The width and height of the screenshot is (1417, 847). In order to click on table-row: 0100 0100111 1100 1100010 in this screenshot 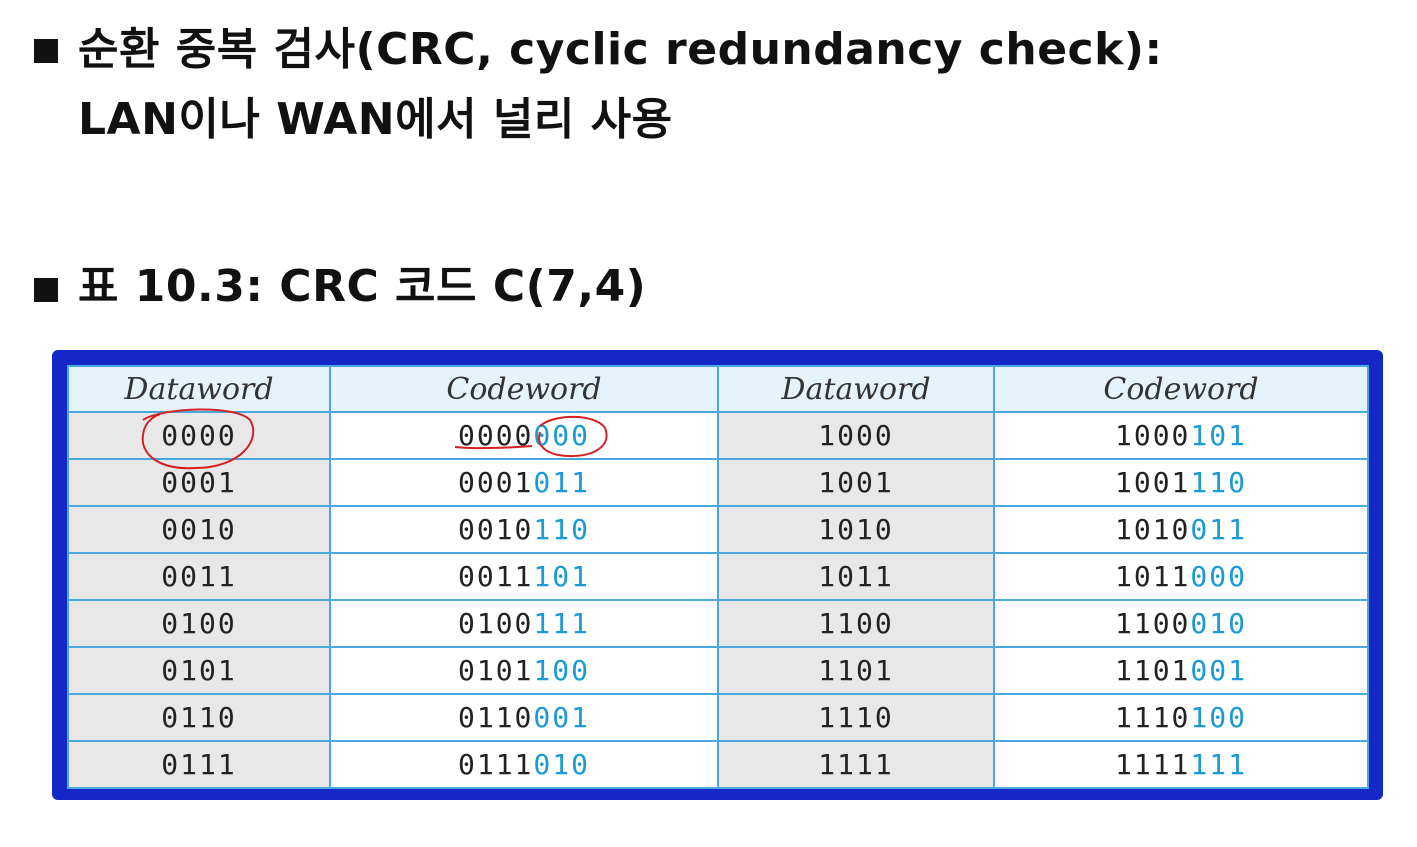, I will do `click(718, 623)`.